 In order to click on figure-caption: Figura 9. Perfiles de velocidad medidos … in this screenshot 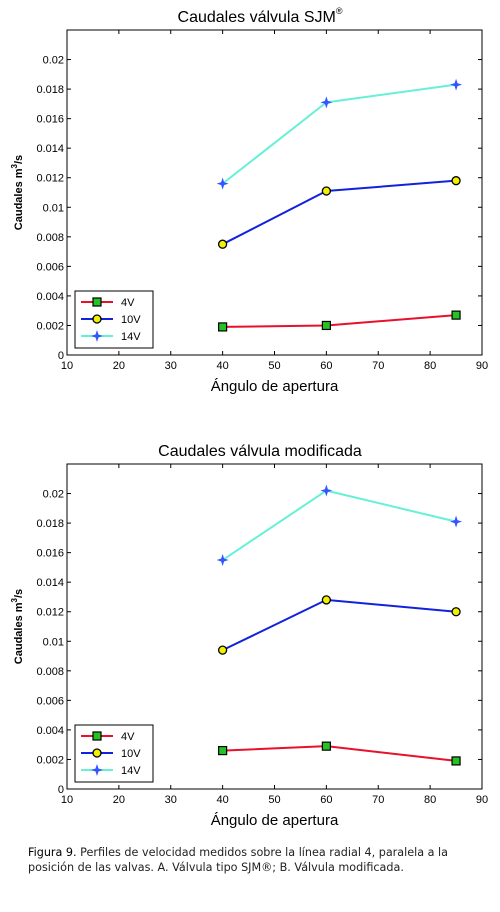, I will do `click(248, 860)`.